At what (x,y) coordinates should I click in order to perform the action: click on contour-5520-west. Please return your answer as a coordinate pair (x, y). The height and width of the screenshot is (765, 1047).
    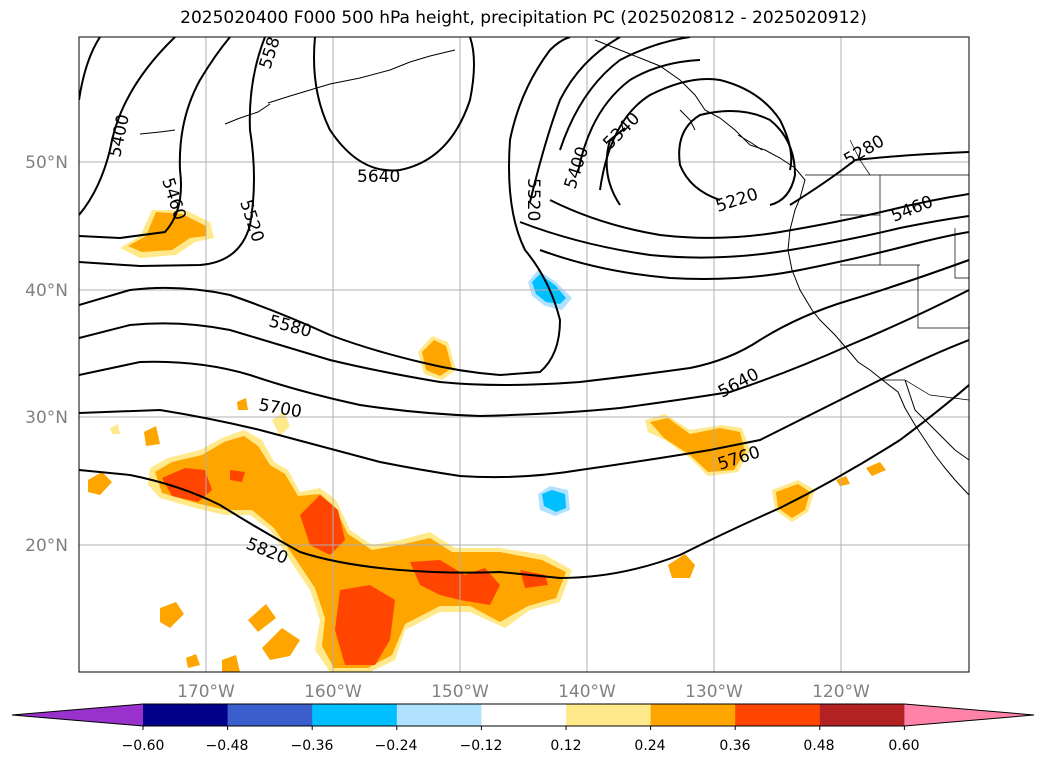
    Looking at the image, I should click on (172, 152).